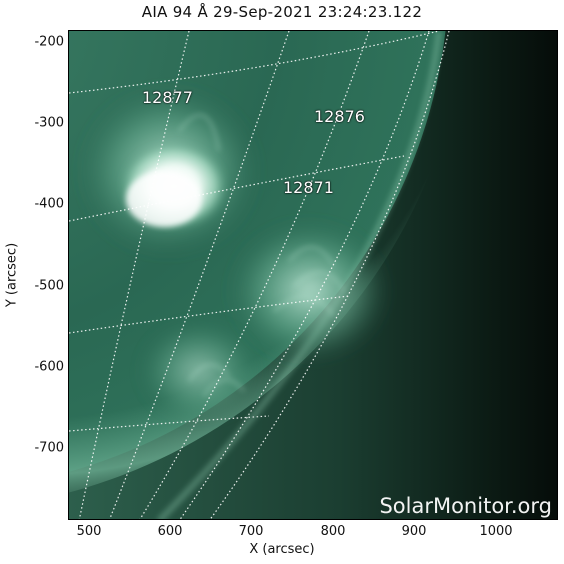  What do you see at coordinates (167, 97) in the screenshot?
I see `region-label-12877: 12877` at bounding box center [167, 97].